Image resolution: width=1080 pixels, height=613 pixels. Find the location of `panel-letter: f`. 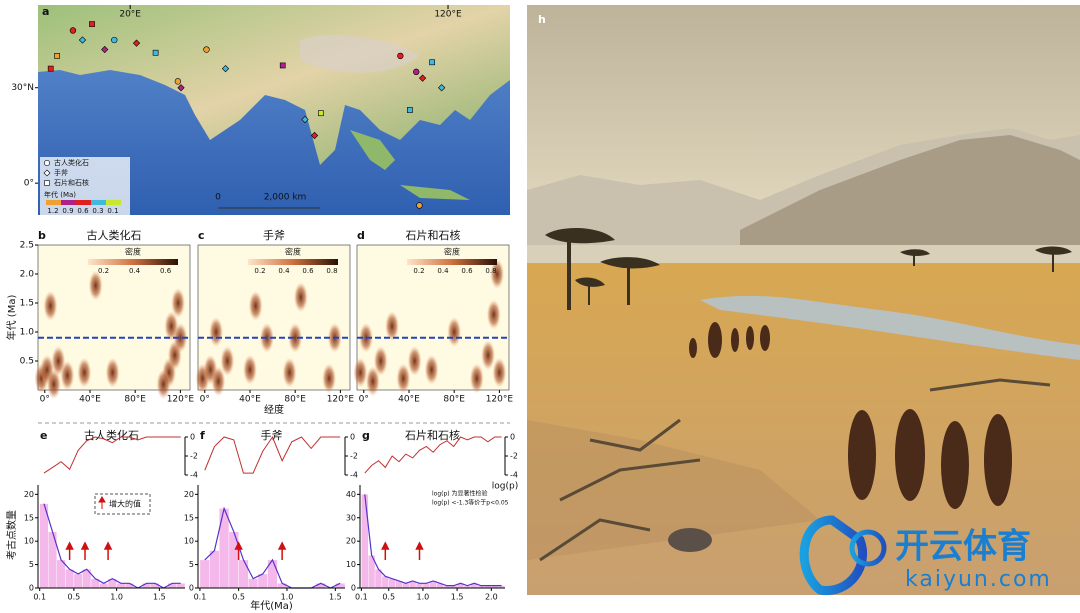

panel-letter: f is located at coordinates (202, 435).